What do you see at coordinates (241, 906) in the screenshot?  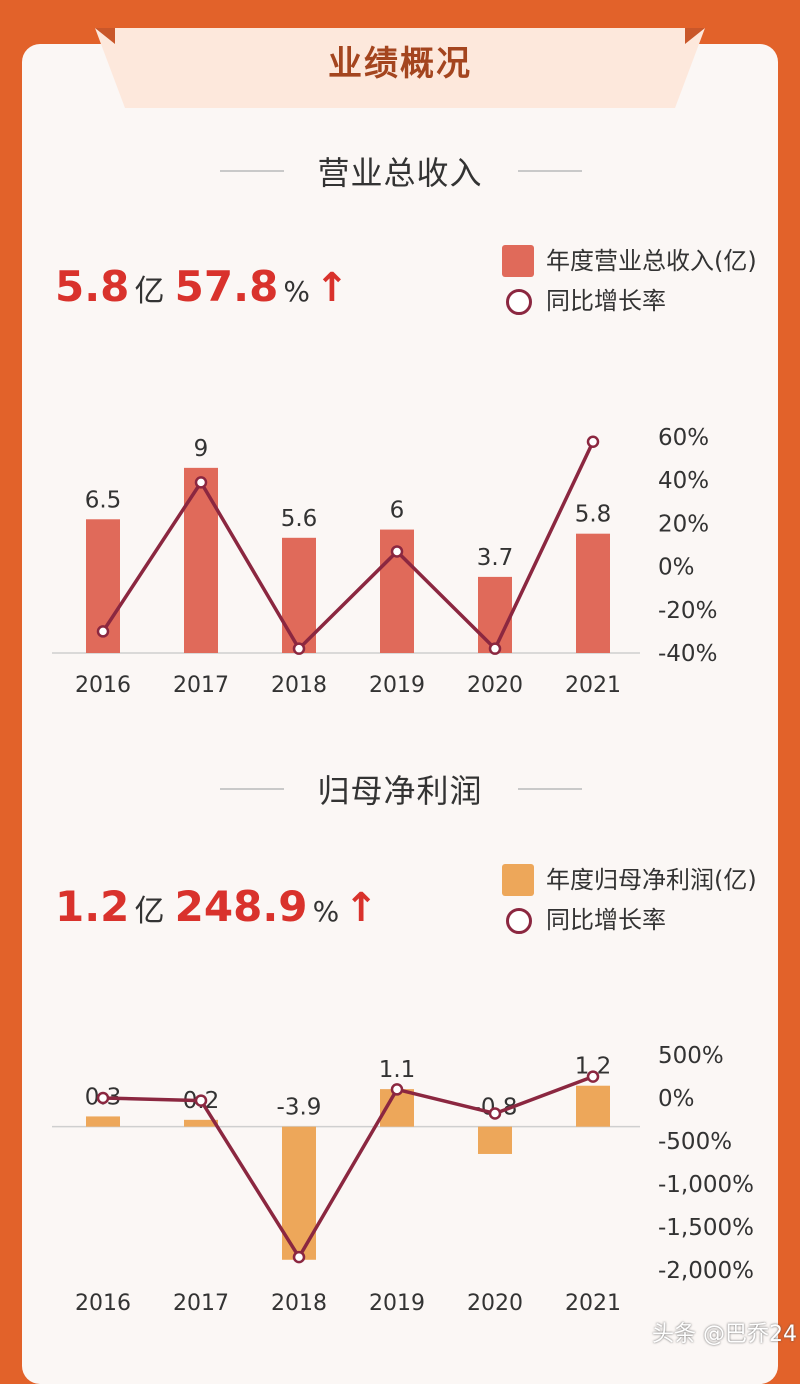 I see `profit-headline-growth: 248.9` at bounding box center [241, 906].